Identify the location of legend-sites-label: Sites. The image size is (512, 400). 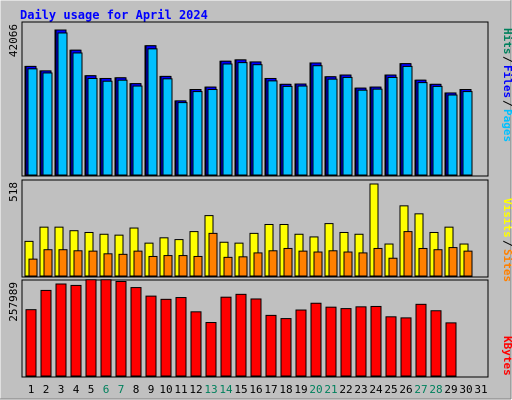
(506, 265).